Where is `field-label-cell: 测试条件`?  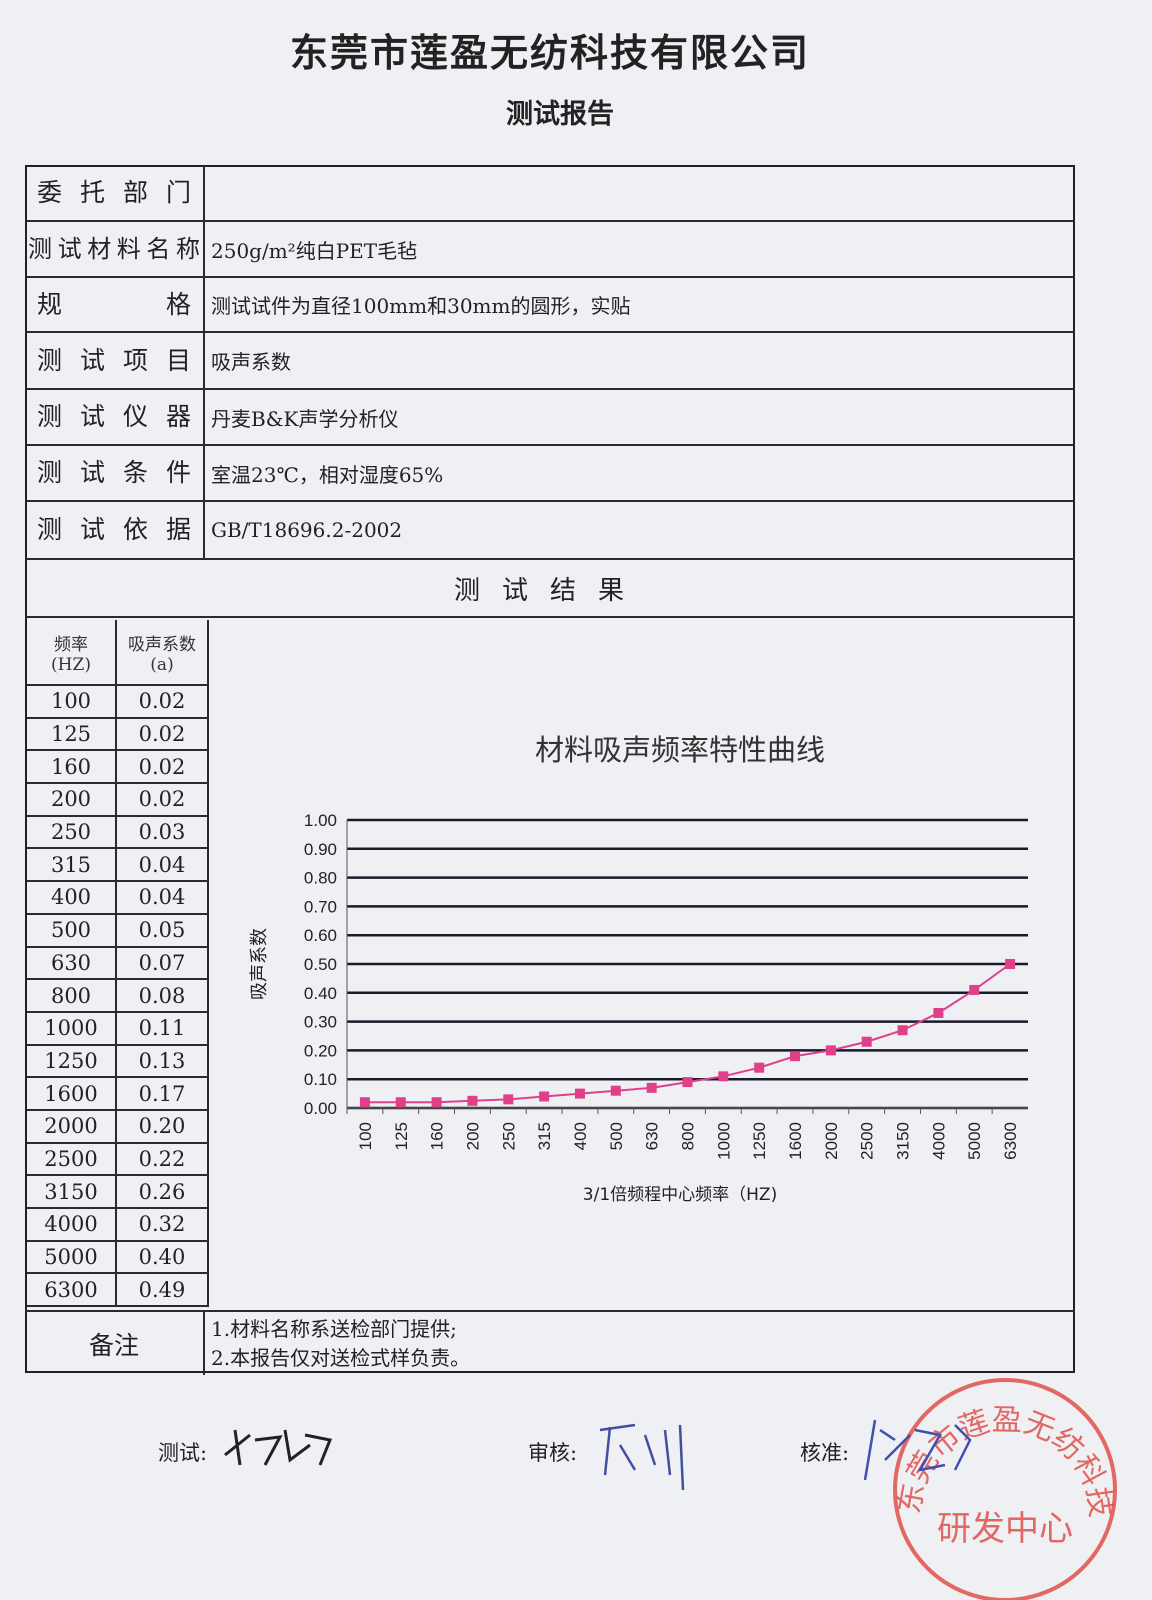 field-label-cell: 测试条件 is located at coordinates (115, 473).